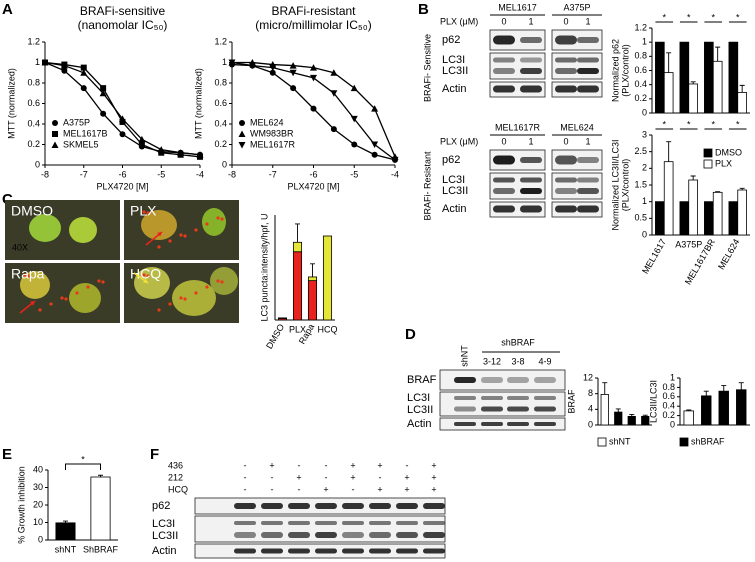  What do you see at coordinates (353, 489) in the screenshot?
I see `condition-sign: -` at bounding box center [353, 489].